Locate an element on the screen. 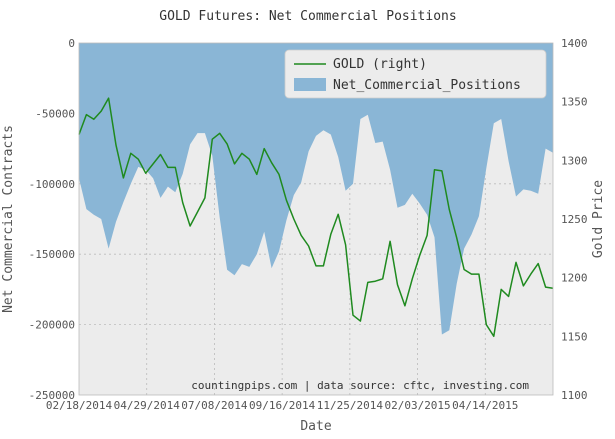 This screenshot has height=439, width=615. y-right-ticks: 1400 1350 1300 1250 1200 1150 1100 is located at coordinates (574, 219).